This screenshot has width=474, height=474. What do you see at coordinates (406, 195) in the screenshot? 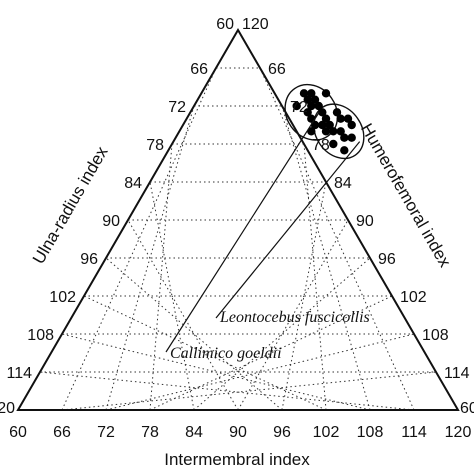
I see `right-axis-title: Humerofemoral index` at bounding box center [406, 195].